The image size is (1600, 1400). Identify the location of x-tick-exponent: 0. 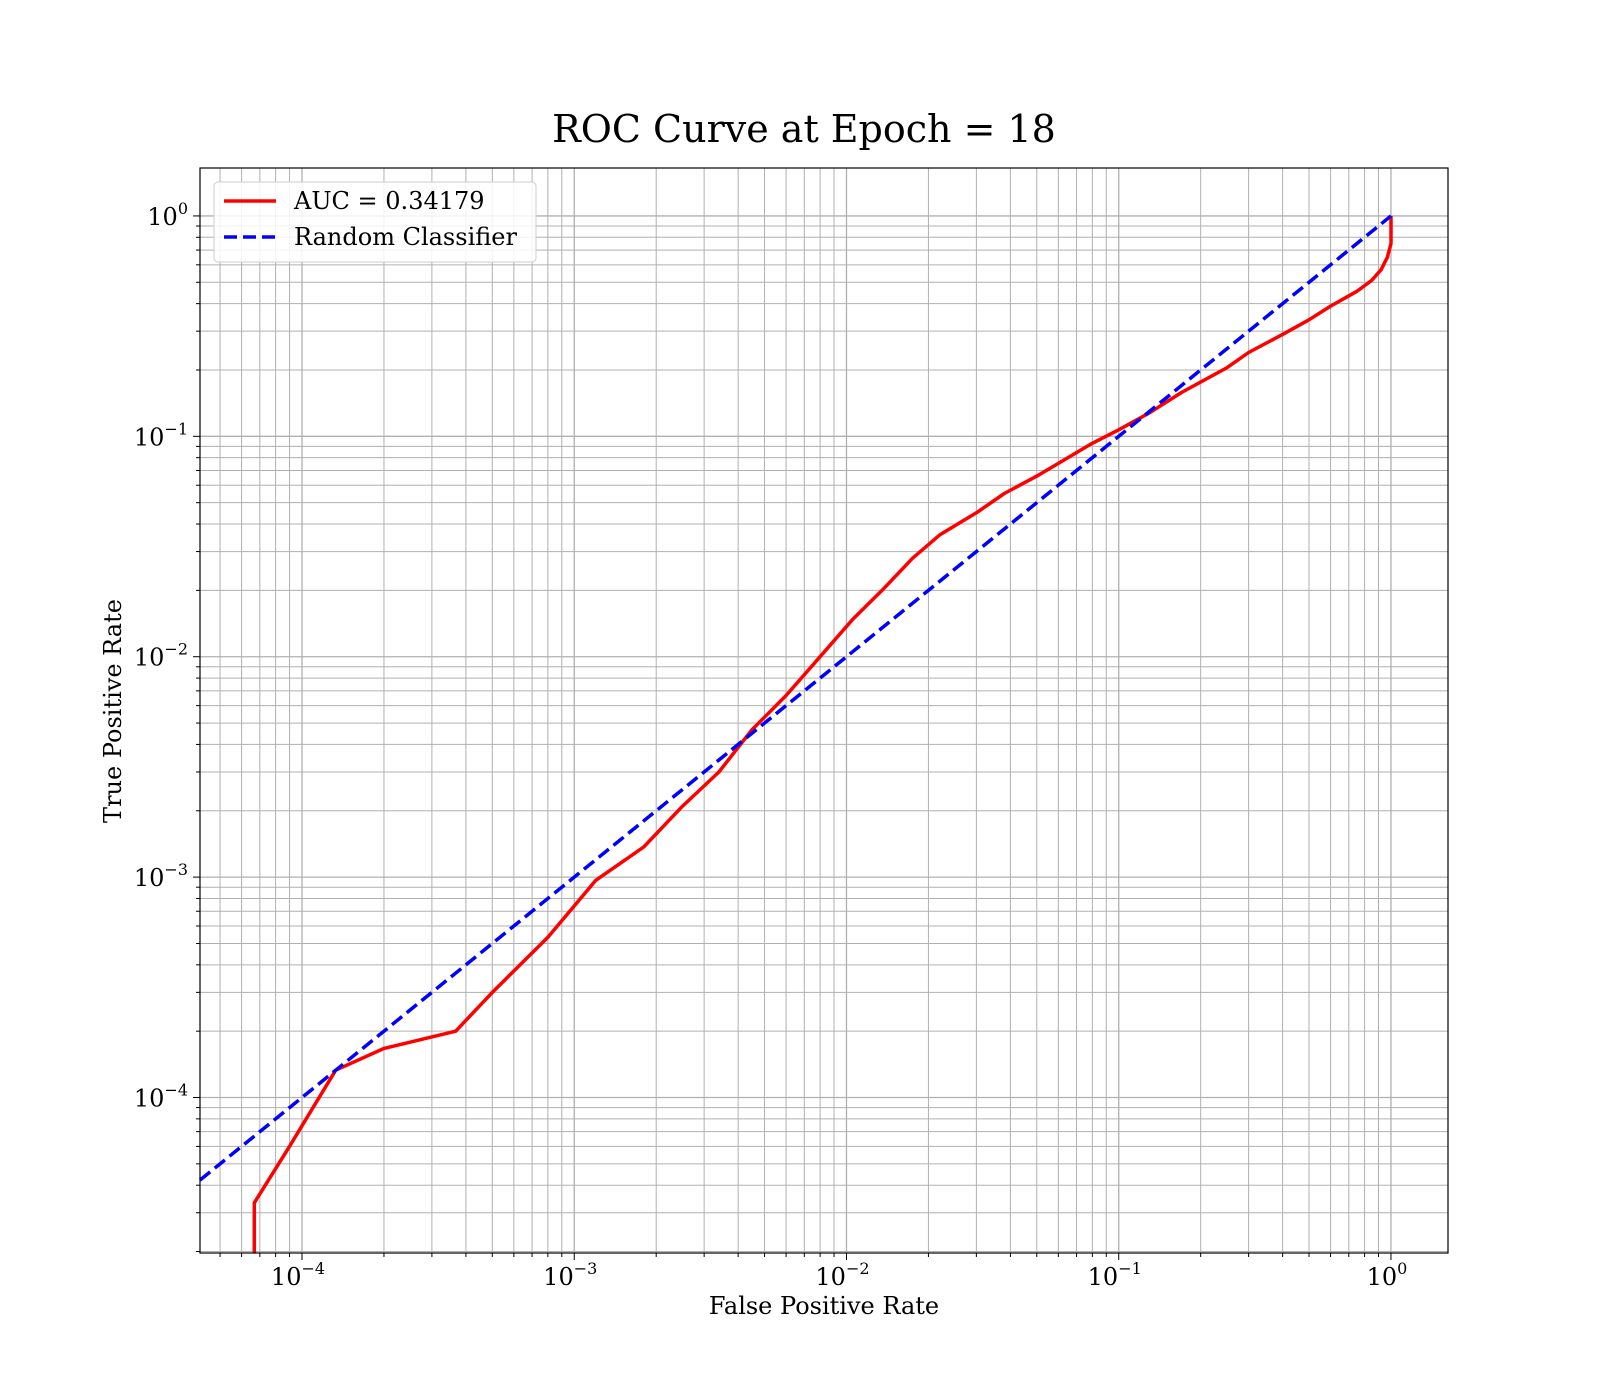
(1402, 1268).